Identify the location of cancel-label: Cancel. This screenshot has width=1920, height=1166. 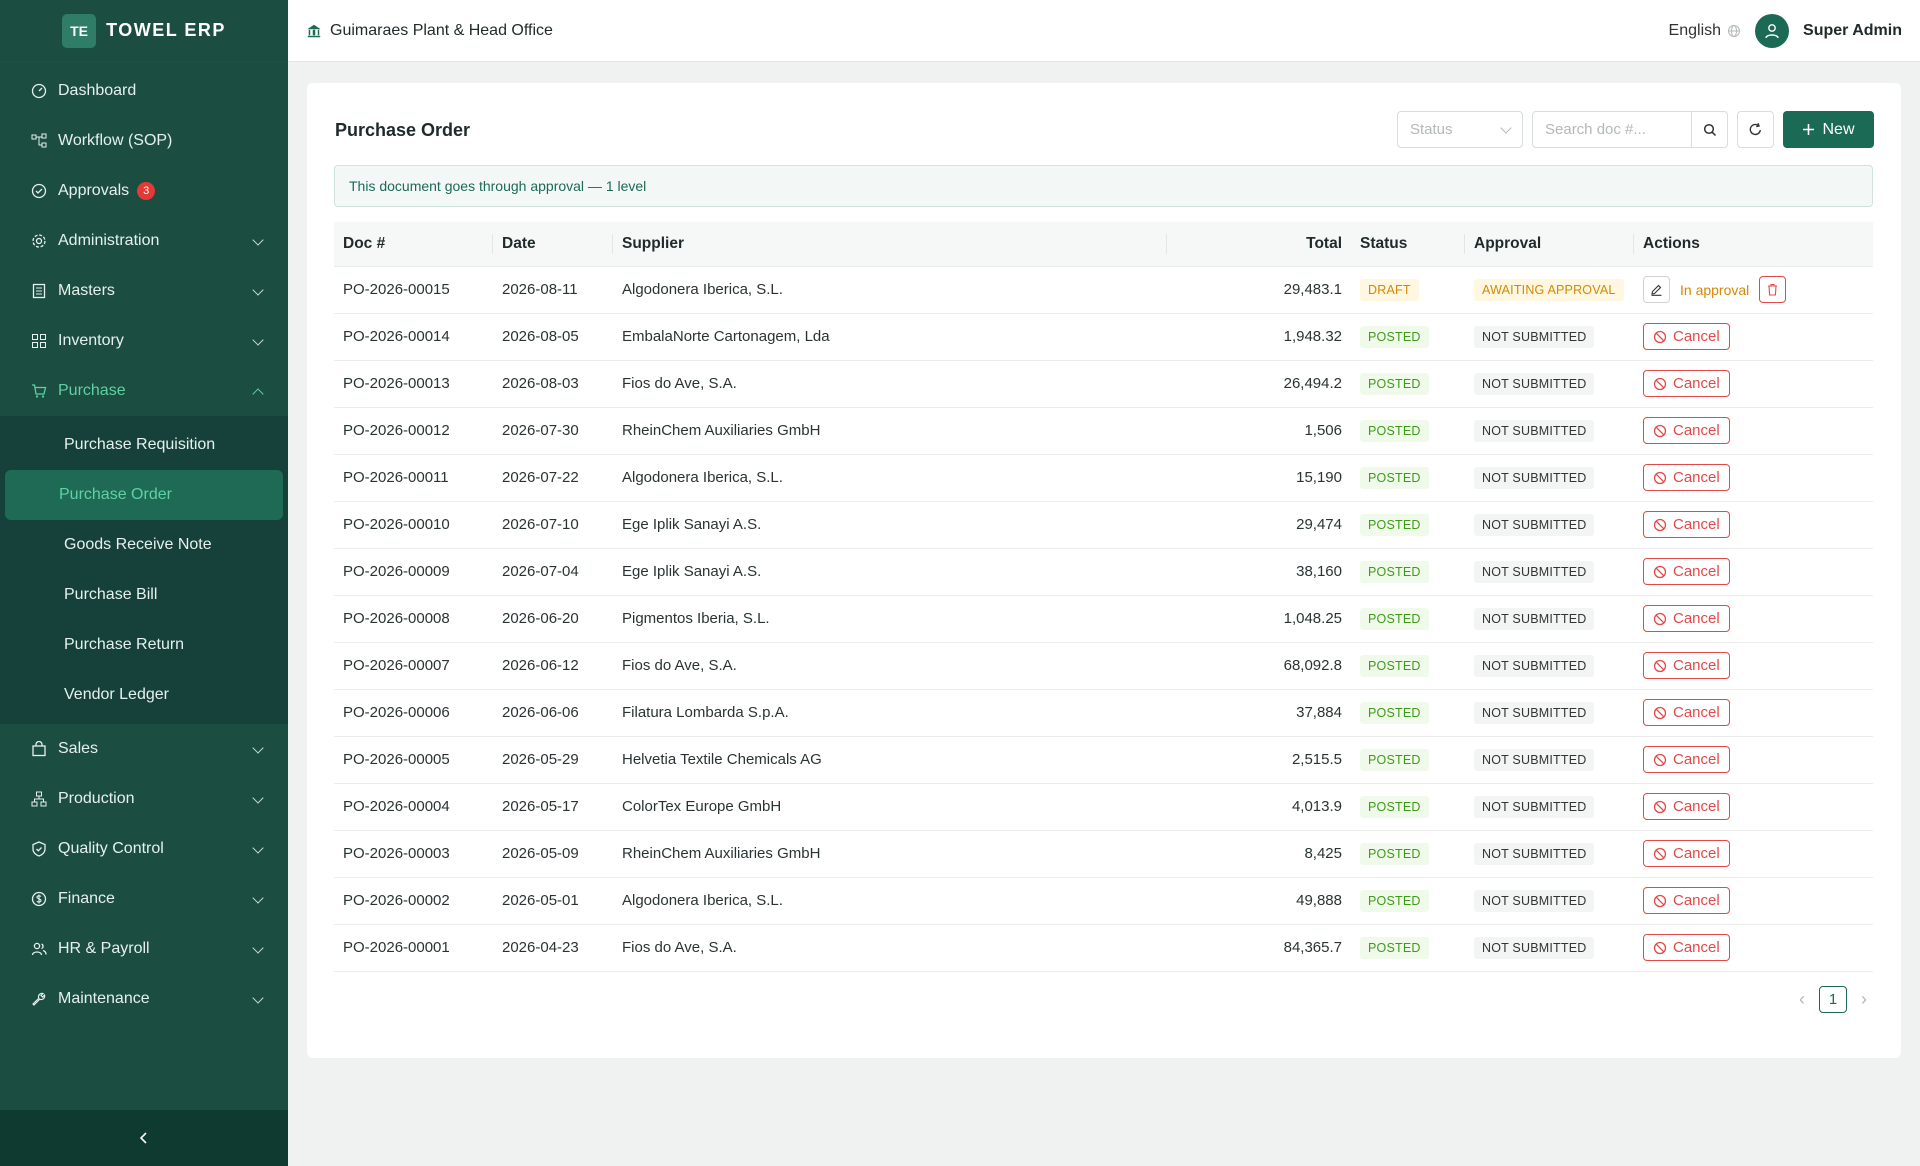
(1696, 524).